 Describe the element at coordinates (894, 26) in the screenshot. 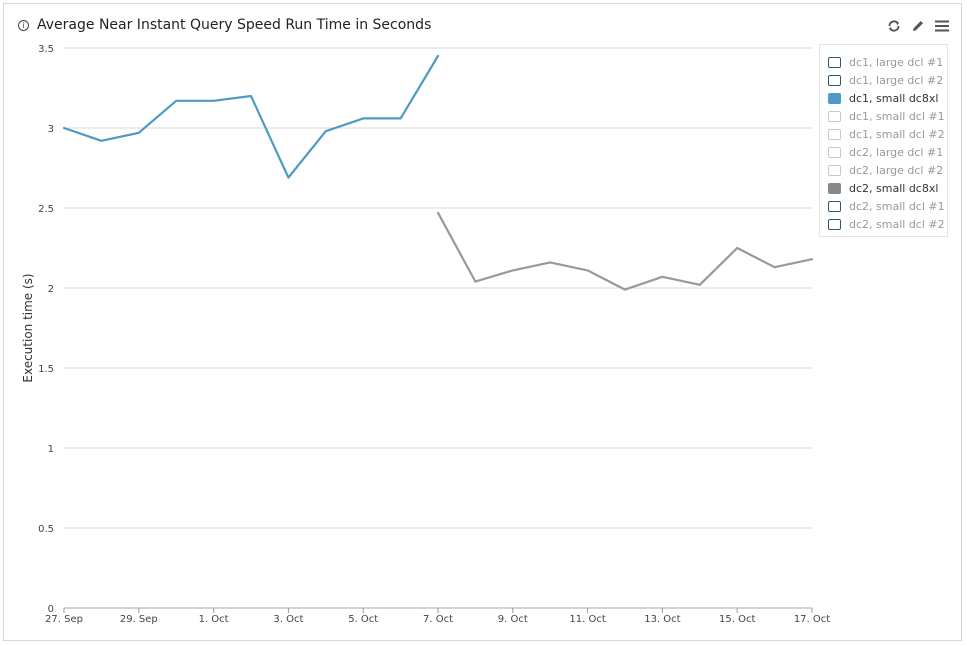

I see `refresh-icon` at that location.